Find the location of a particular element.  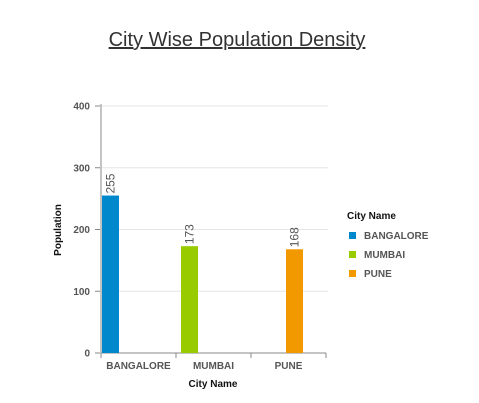

y-tick-label: 200 is located at coordinates (81, 230).